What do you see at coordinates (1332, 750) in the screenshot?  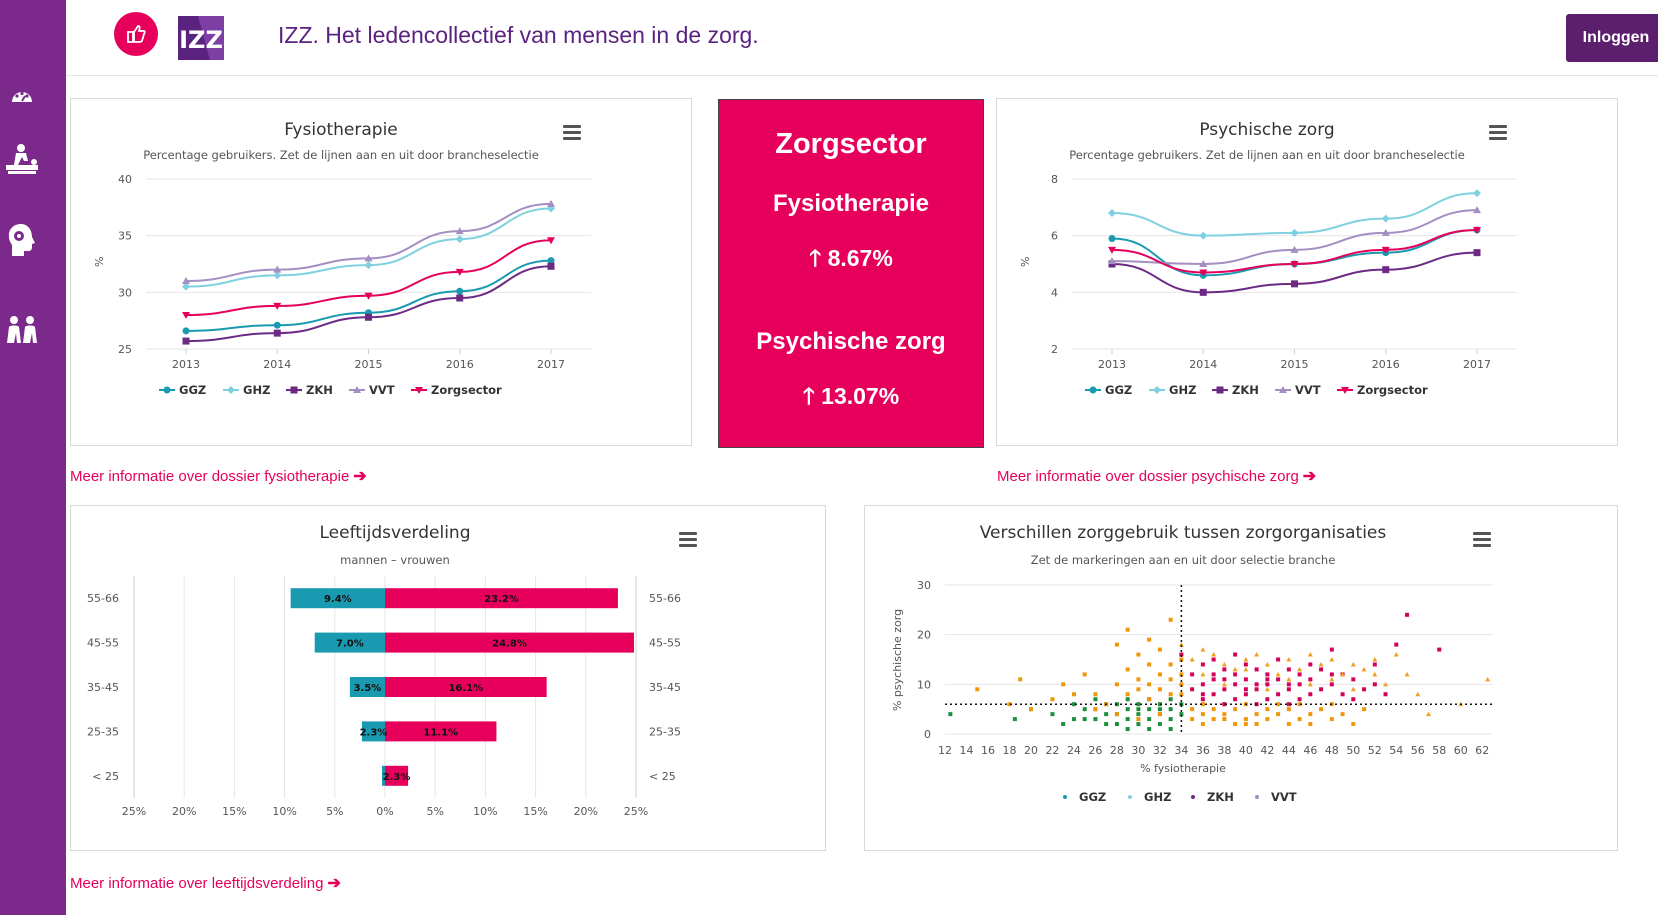 I see `x-tick-label: 48` at bounding box center [1332, 750].